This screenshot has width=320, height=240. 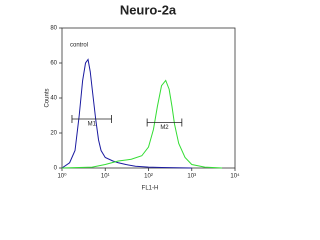 What do you see at coordinates (92, 125) in the screenshot?
I see `gate-label: M1` at bounding box center [92, 125].